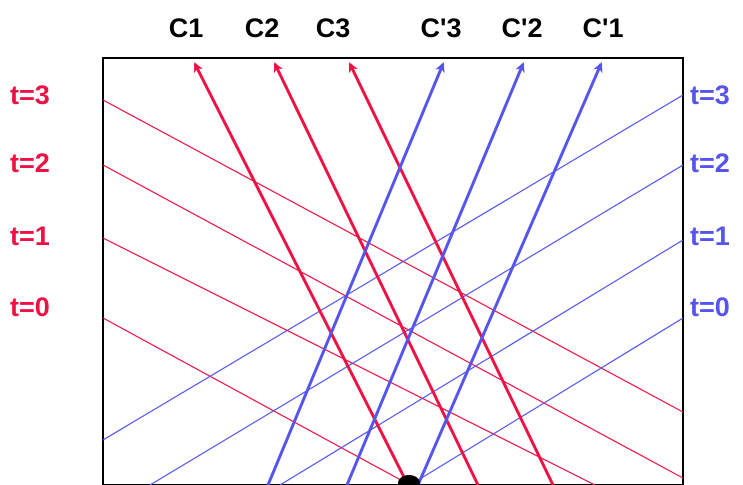 The image size is (743, 485). I want to click on red-time-line-t0, so click(257, 401).